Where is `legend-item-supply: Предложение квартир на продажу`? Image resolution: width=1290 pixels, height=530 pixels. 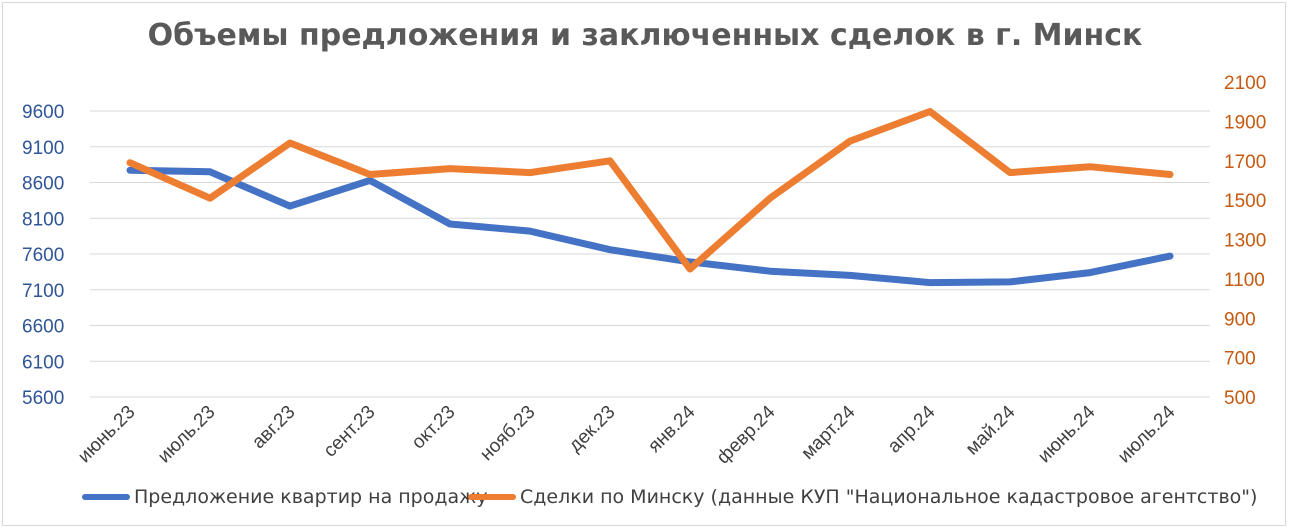
legend-item-supply: Предложение квартир на продажу is located at coordinates (285, 497).